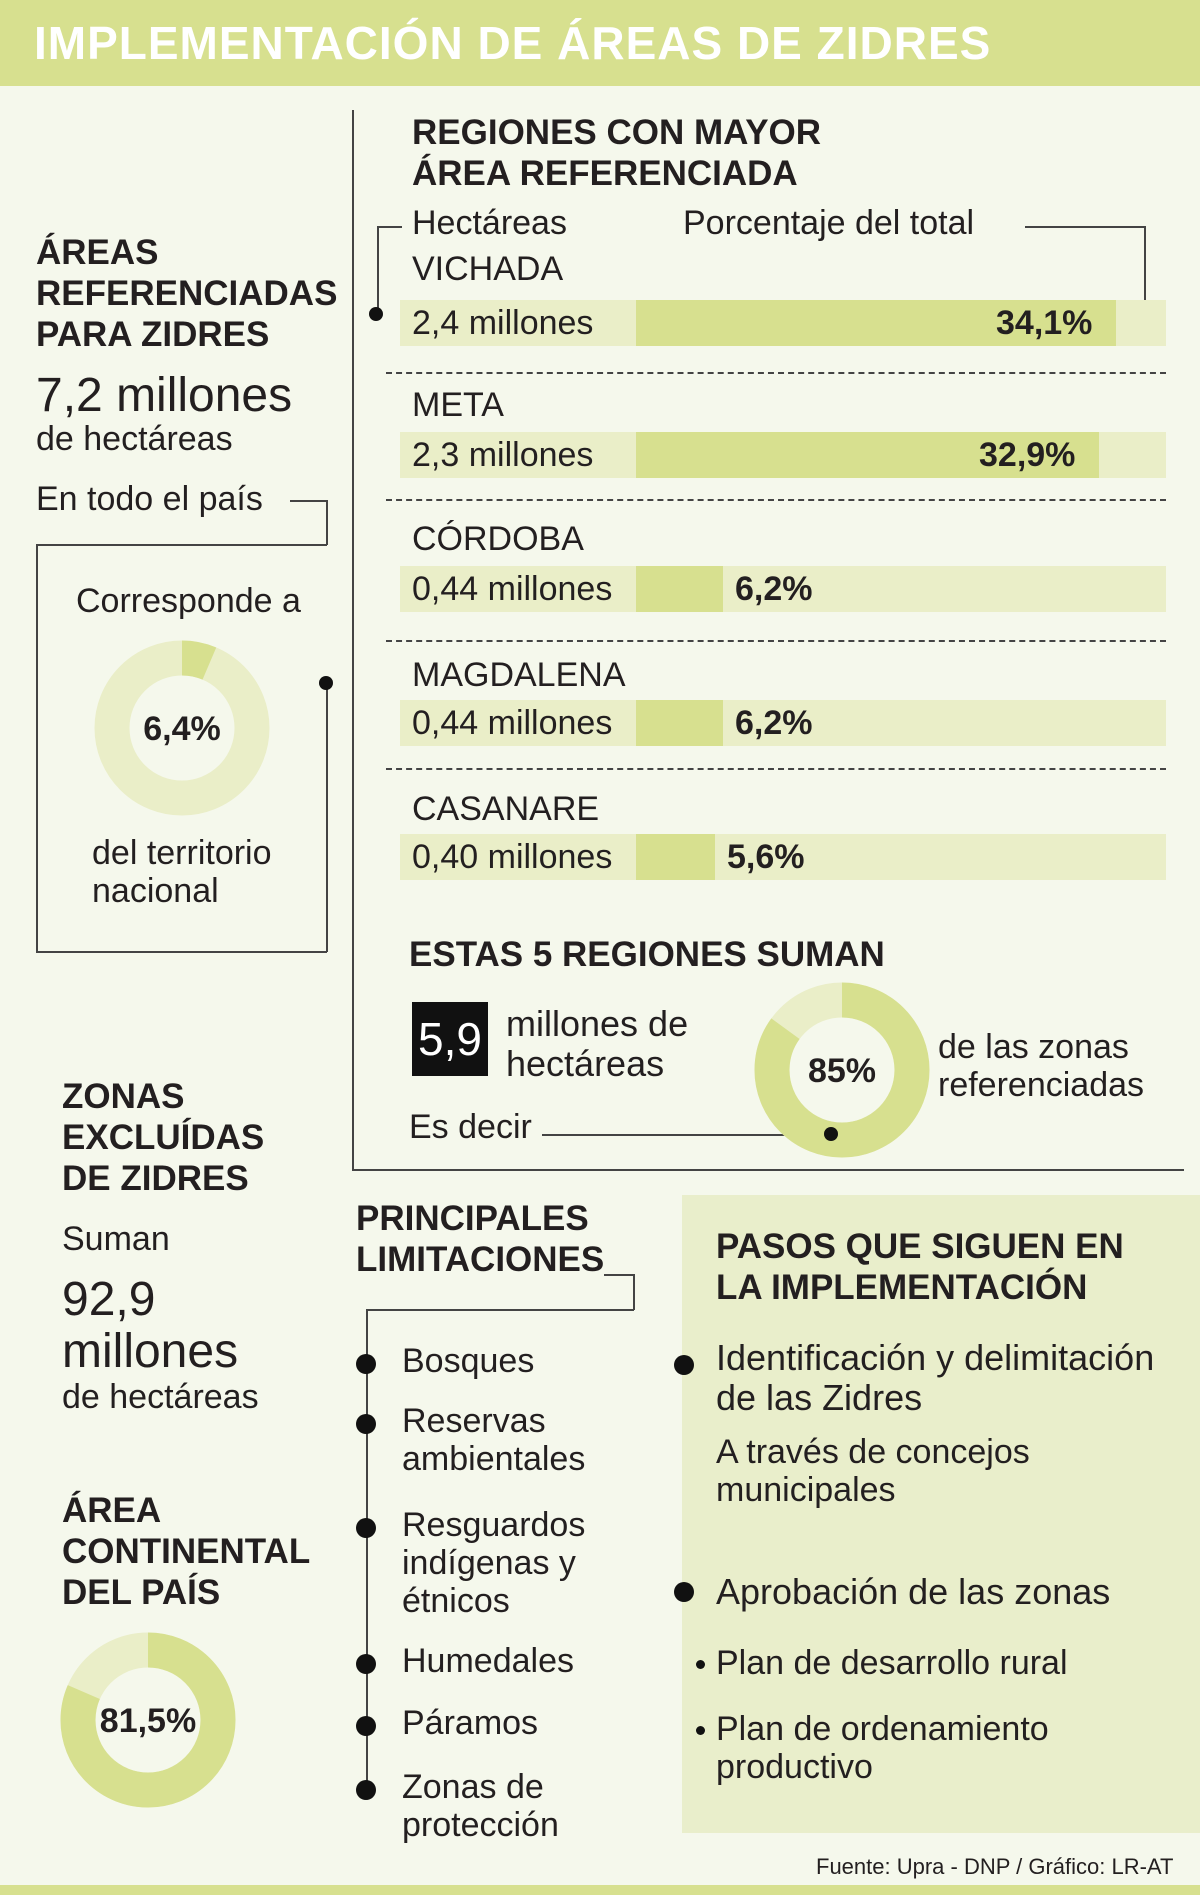 Image resolution: width=1200 pixels, height=1895 pixels. What do you see at coordinates (766, 857) in the screenshot?
I see `bar-value-label: 5,6%` at bounding box center [766, 857].